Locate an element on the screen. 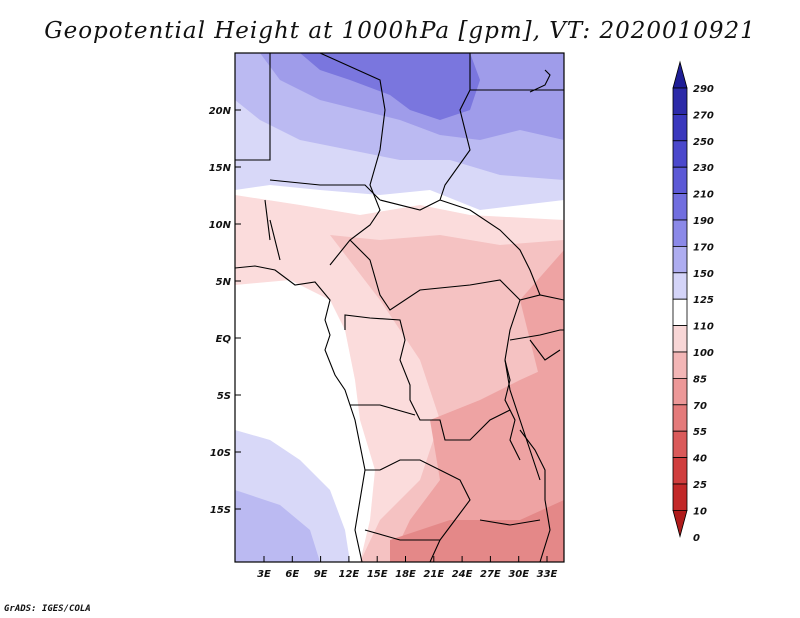 This screenshot has width=800, height=618. colorbar-label: 55 is located at coordinates (700, 432).